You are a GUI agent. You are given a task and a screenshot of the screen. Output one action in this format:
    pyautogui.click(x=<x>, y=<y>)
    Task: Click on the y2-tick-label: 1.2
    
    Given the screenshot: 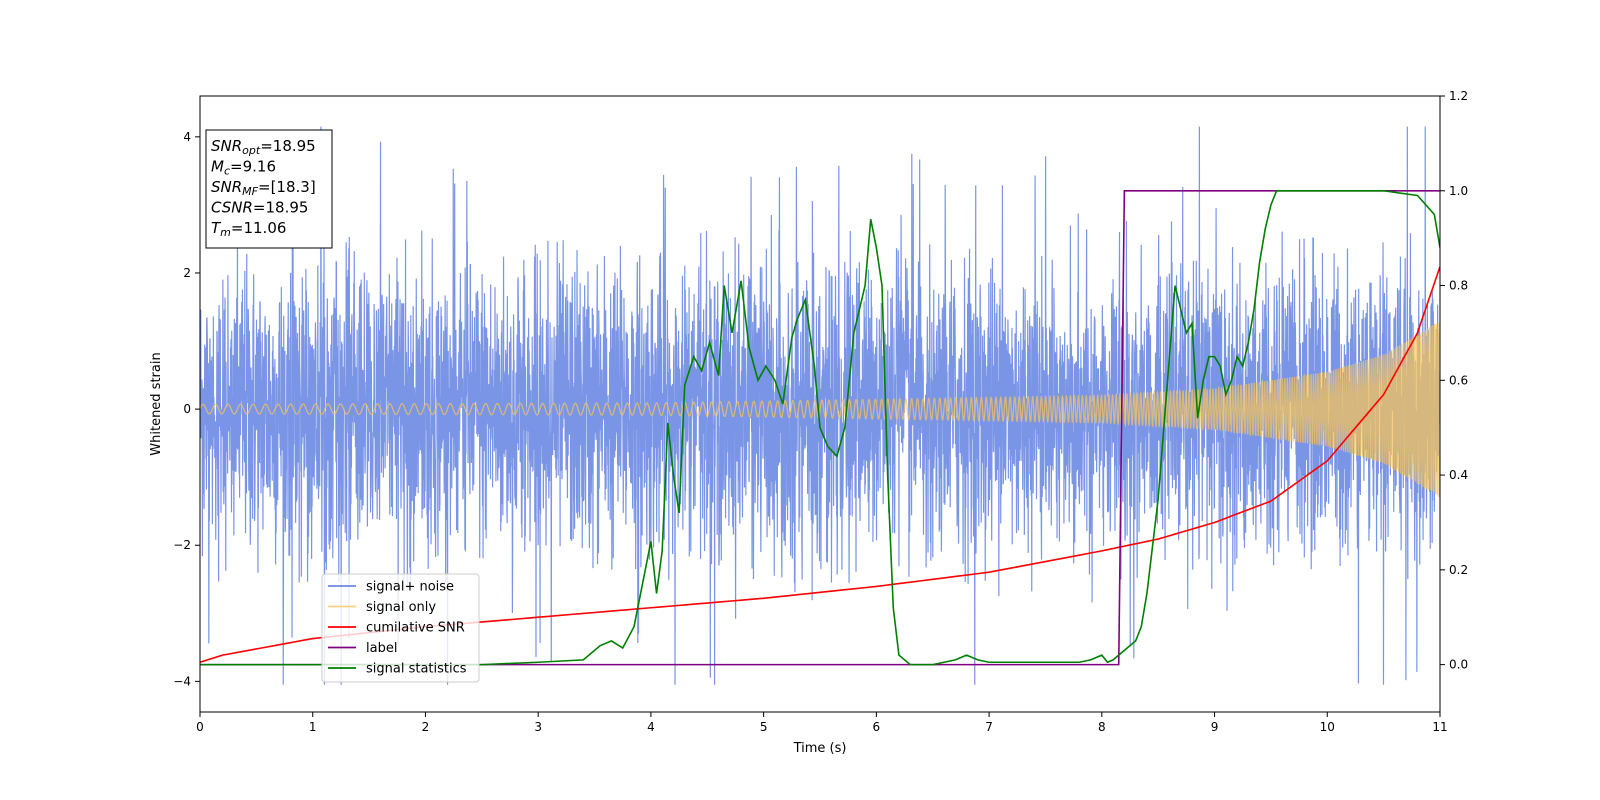 What is the action you would take?
    pyautogui.click(x=1458, y=96)
    